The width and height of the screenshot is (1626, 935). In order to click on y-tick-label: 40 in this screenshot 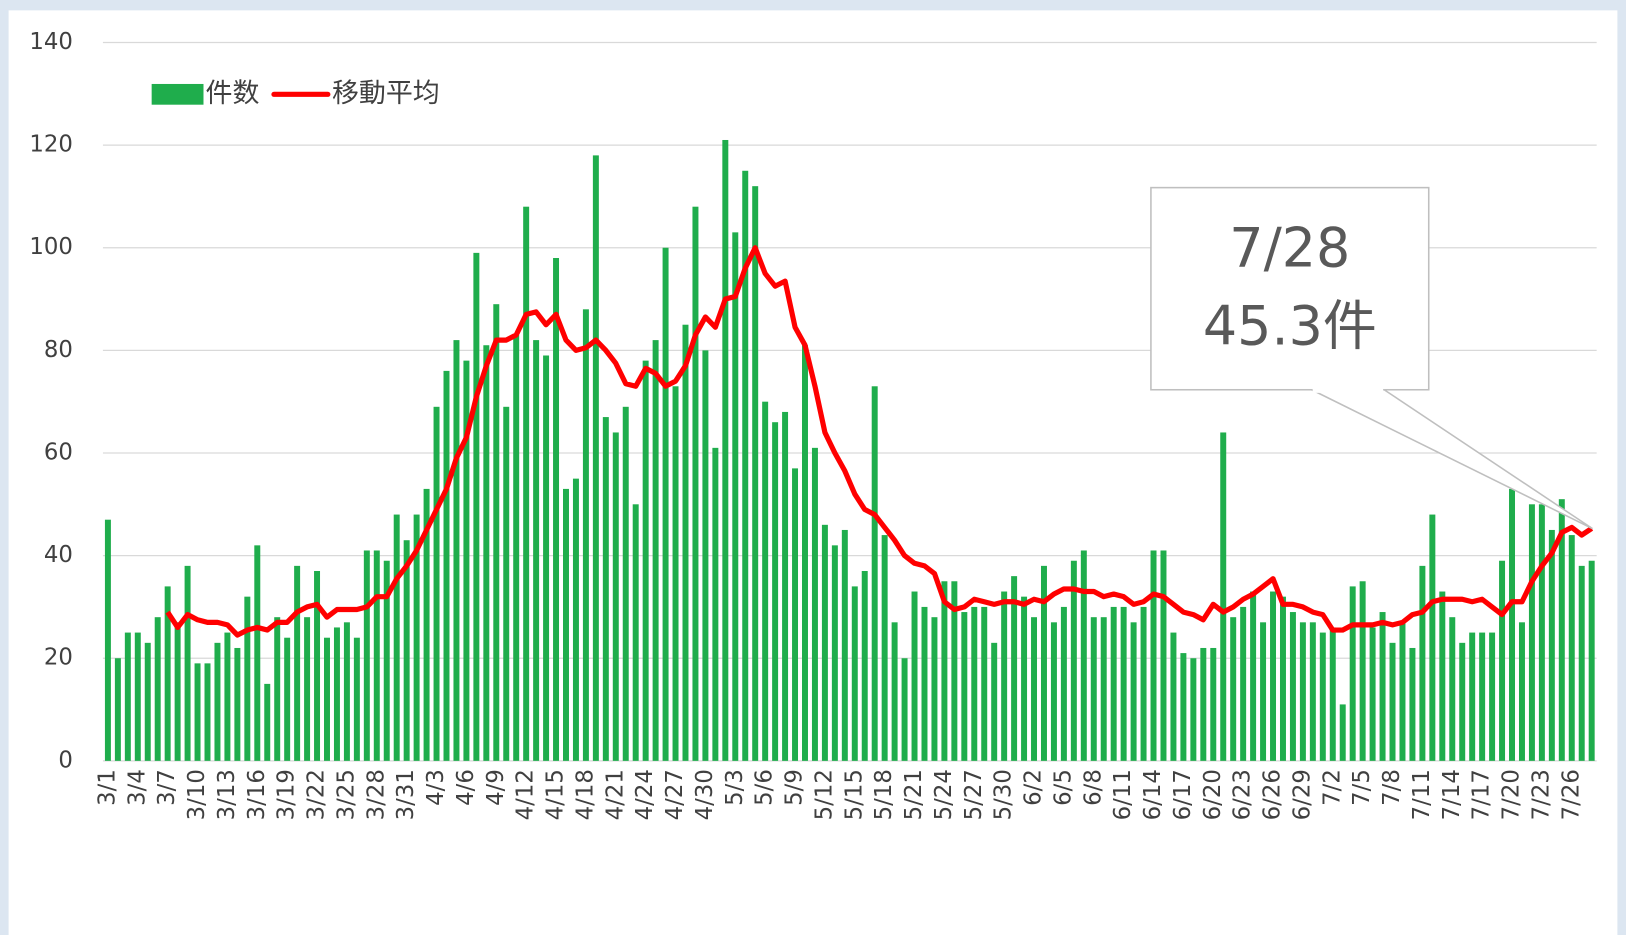, I will do `click(58, 555)`.